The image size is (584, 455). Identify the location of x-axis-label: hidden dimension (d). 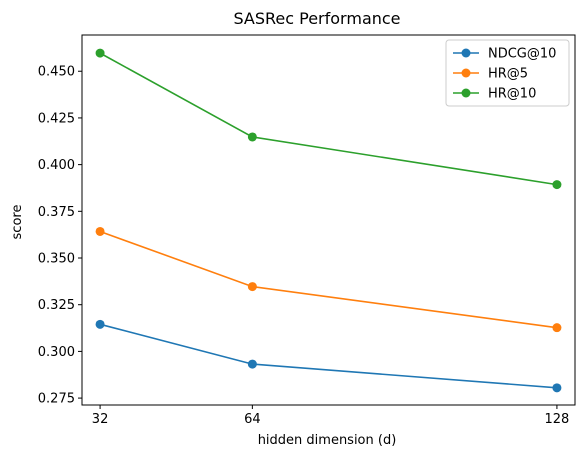
(327, 440).